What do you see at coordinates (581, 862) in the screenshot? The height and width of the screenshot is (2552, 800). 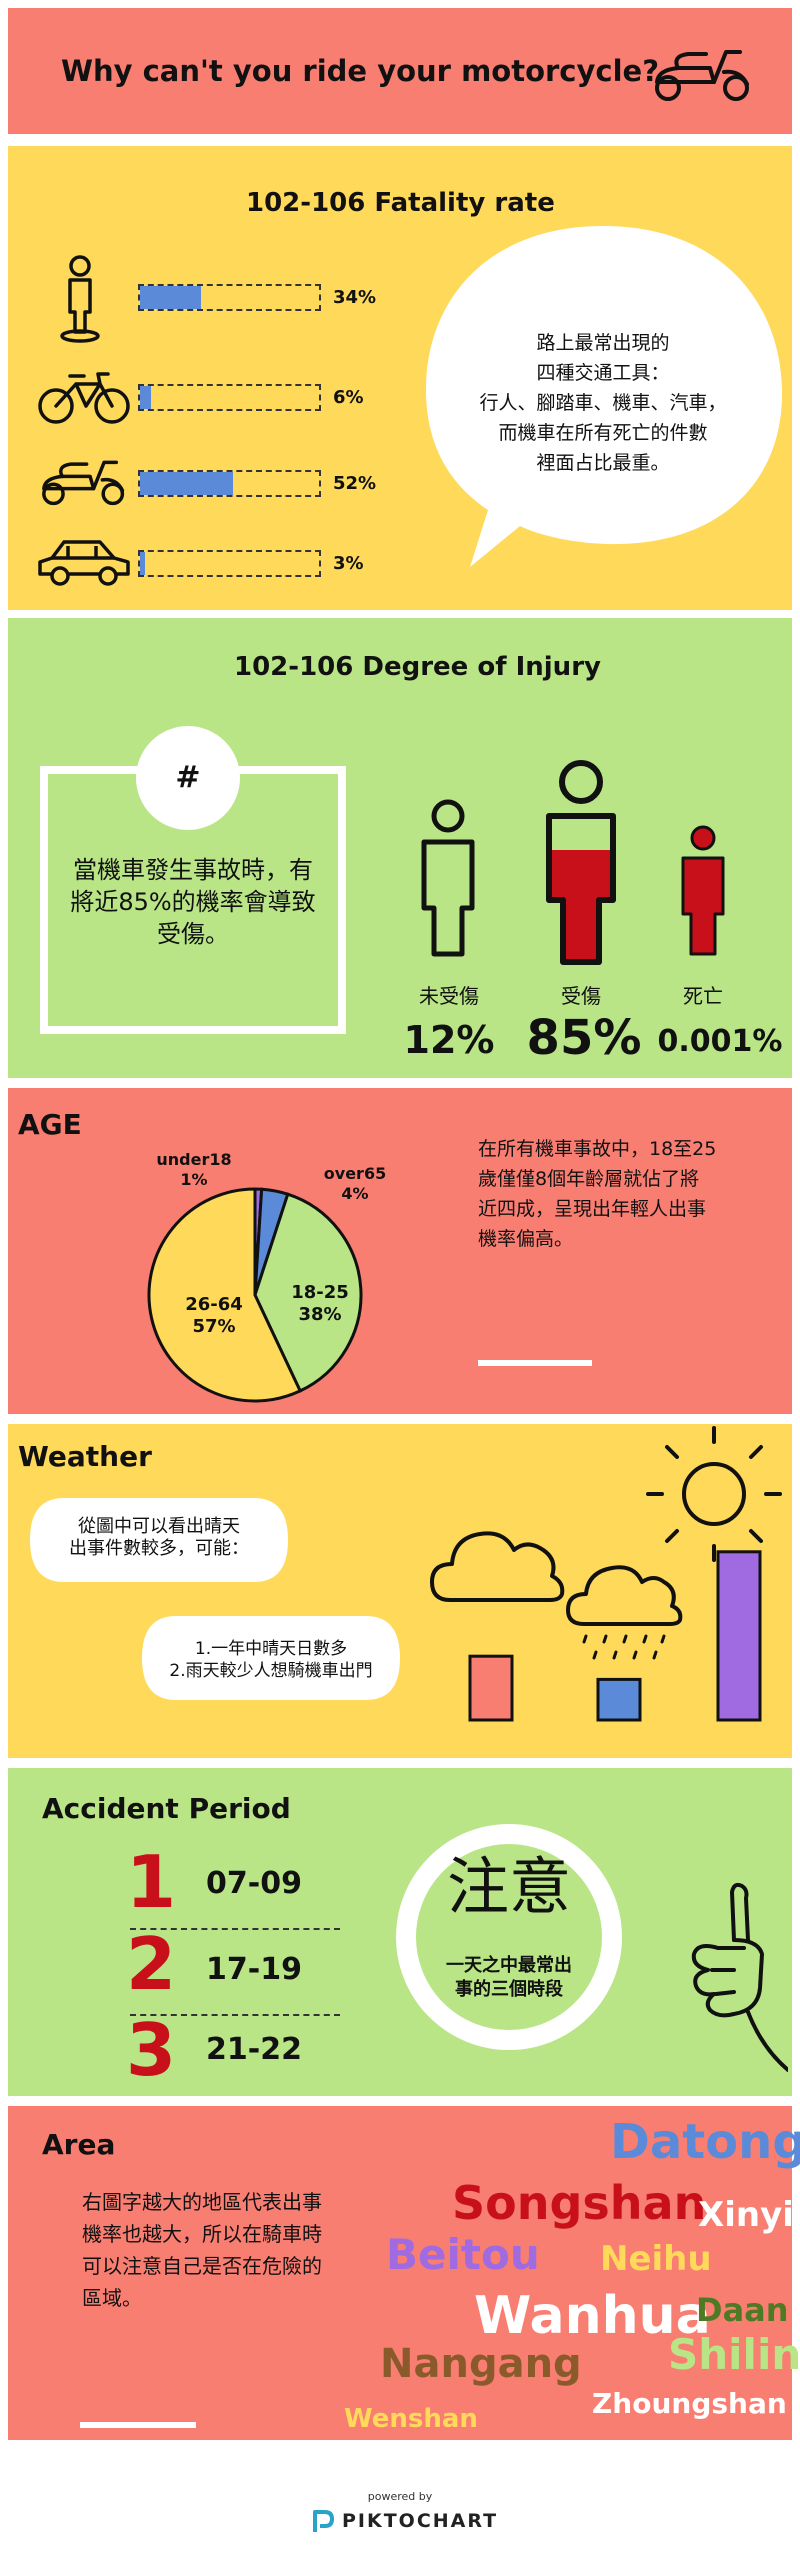 I see `person-injured-icon` at bounding box center [581, 862].